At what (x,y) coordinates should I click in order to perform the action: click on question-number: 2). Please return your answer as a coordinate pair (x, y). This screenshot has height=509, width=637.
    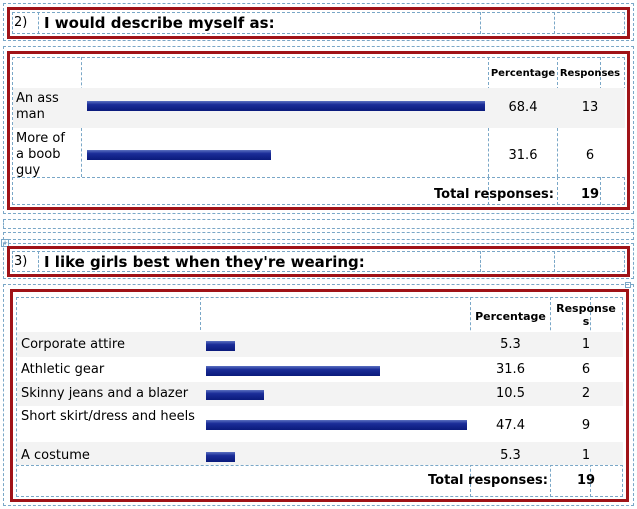
    Looking at the image, I should click on (21, 22).